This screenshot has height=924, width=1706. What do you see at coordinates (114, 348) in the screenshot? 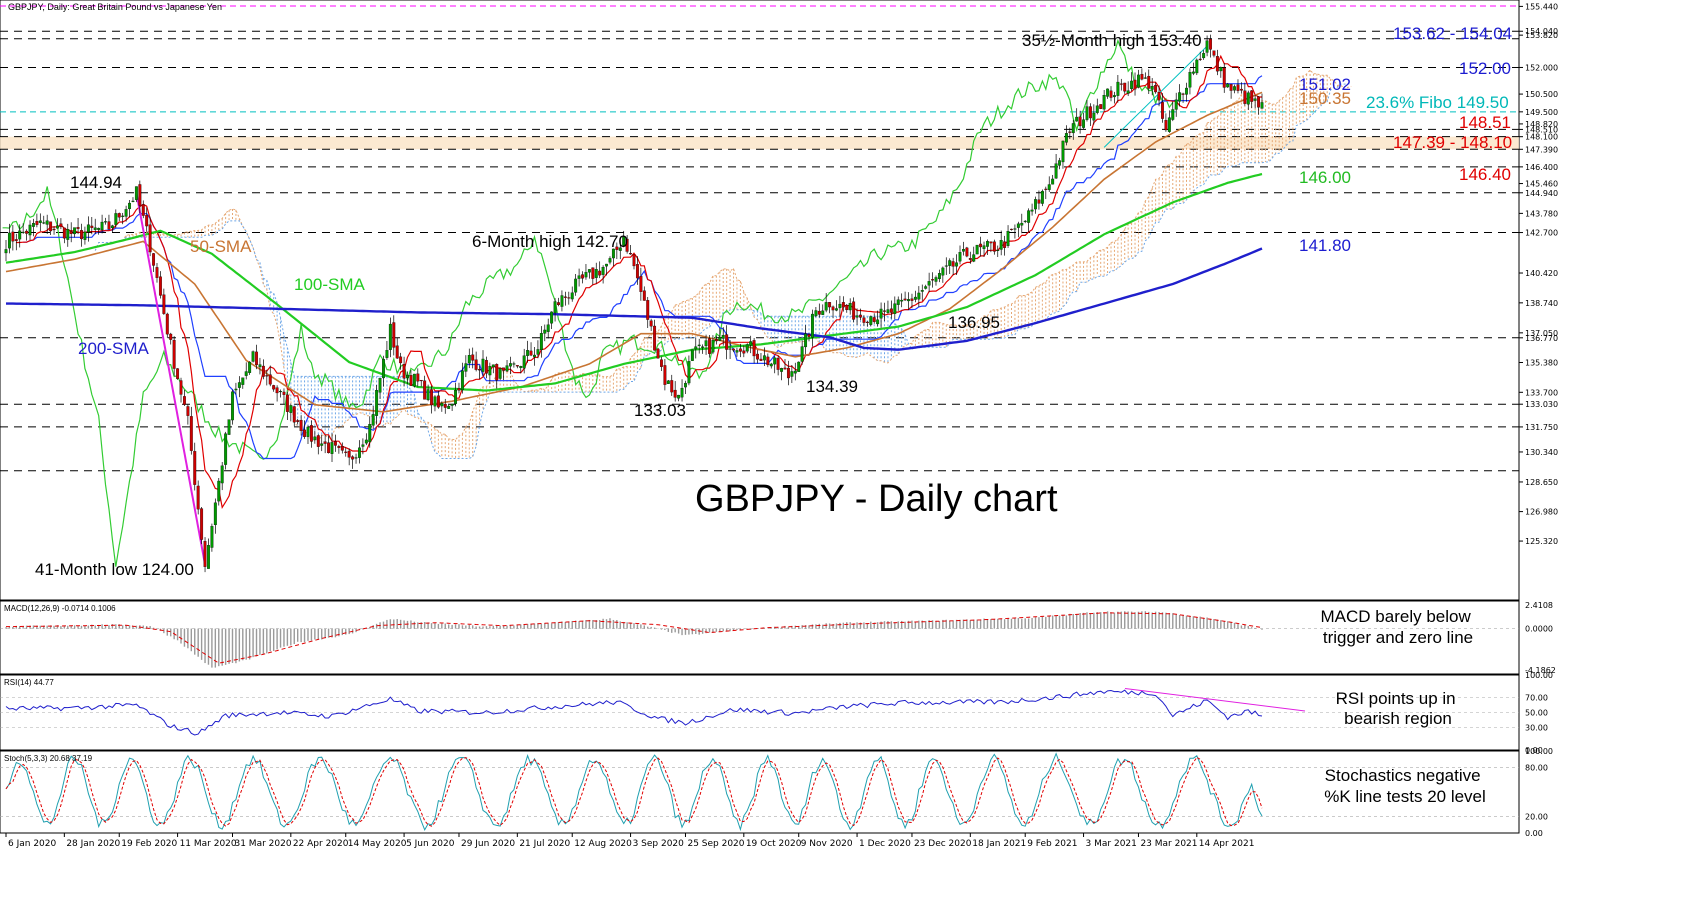
I see `label-200-sma: 200-SMA` at bounding box center [114, 348].